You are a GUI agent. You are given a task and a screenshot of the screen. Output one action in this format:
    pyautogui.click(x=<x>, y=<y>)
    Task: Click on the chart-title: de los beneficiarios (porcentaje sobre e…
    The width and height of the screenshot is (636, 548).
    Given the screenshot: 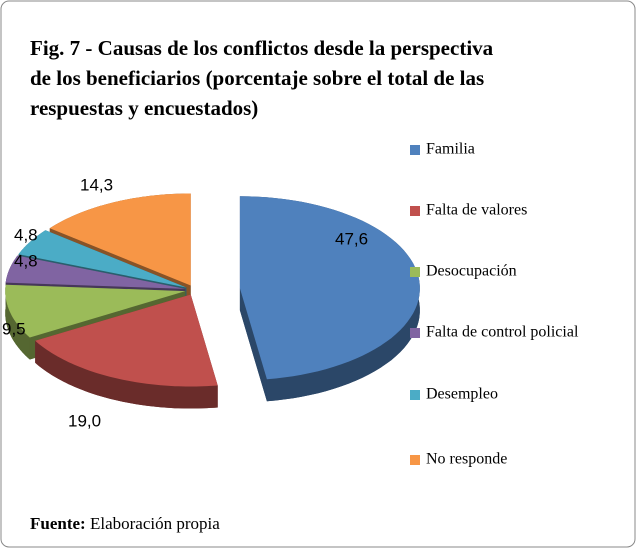 What is the action you would take?
    pyautogui.click(x=257, y=78)
    